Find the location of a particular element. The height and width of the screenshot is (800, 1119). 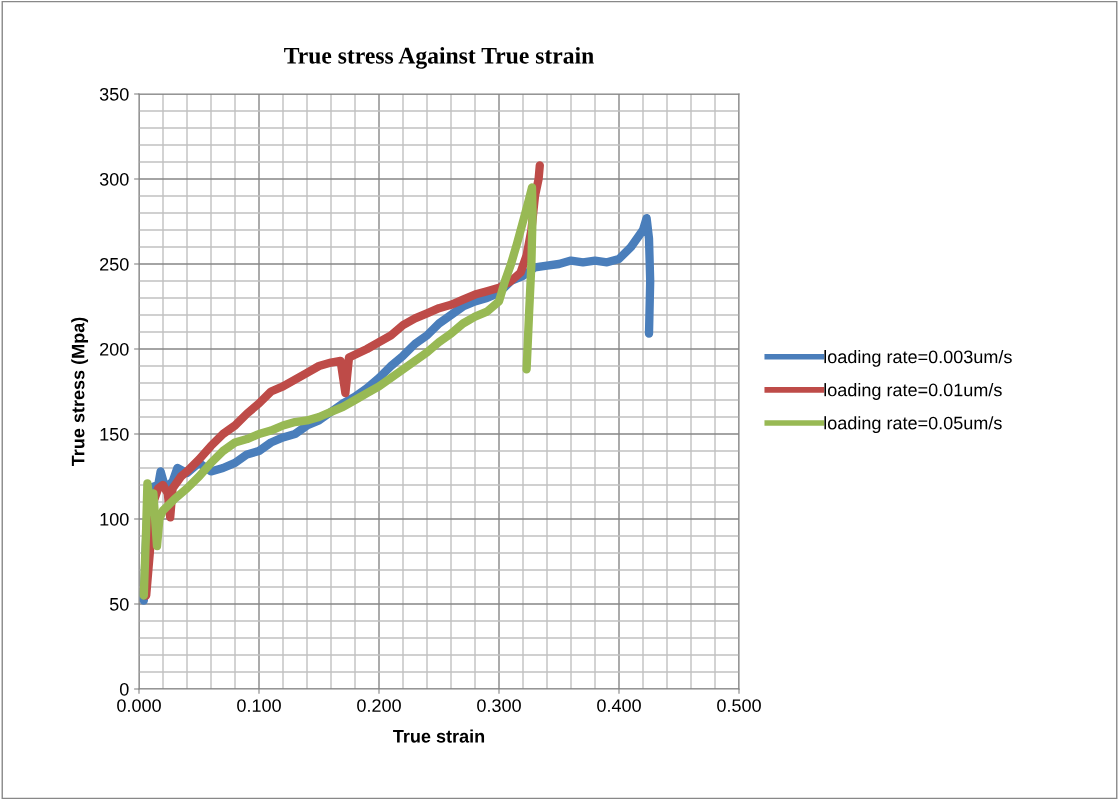

legend-label: loading rate=0.003um/s is located at coordinates (918, 358).